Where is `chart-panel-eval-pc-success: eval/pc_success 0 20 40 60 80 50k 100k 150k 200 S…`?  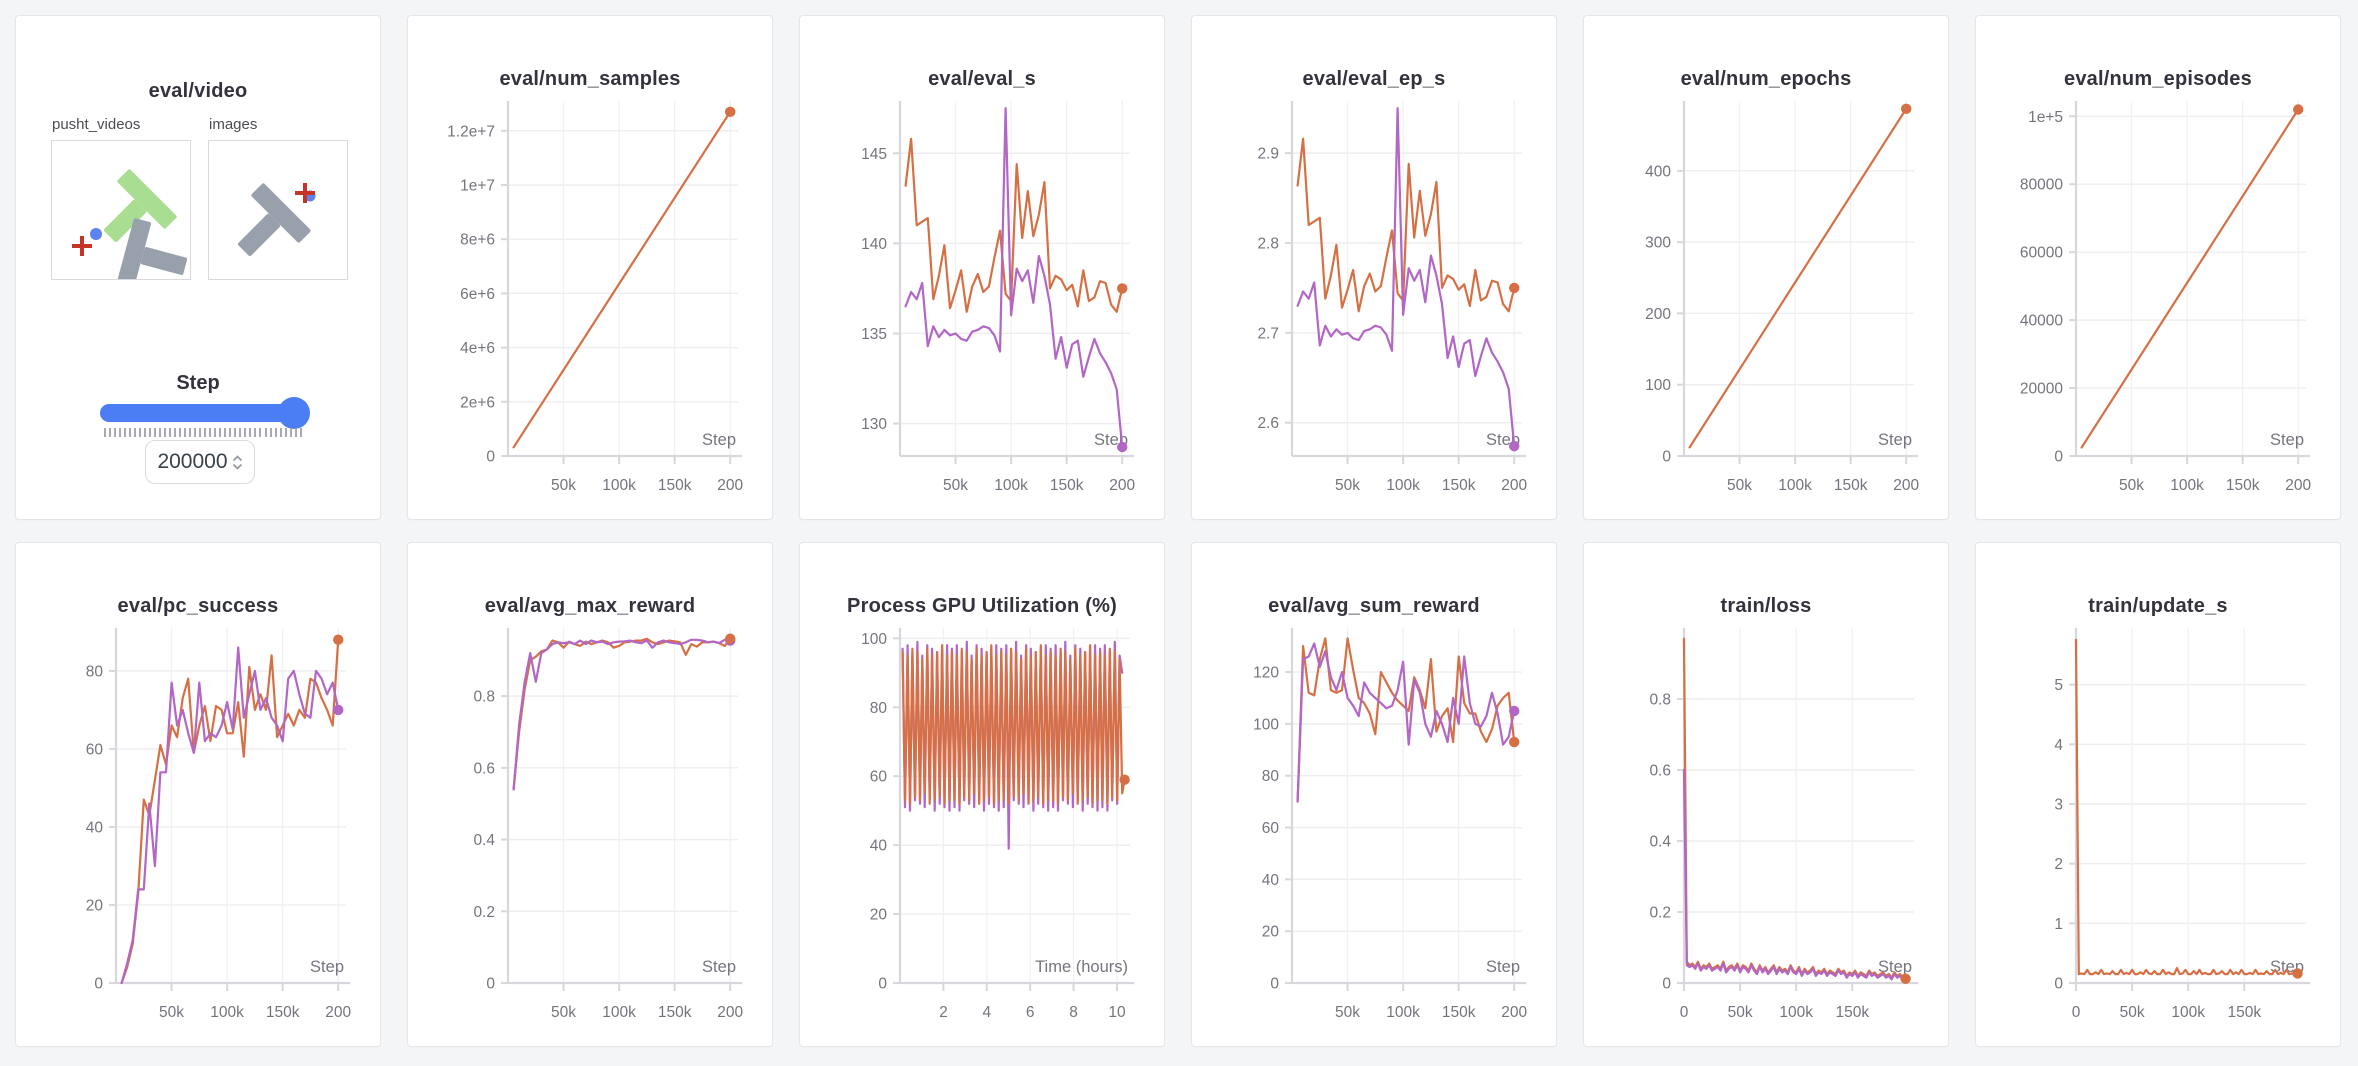 chart-panel-eval-pc-success: eval/pc_success 0 20 40 60 80 50k 100k 150k 200 S… is located at coordinates (198, 794).